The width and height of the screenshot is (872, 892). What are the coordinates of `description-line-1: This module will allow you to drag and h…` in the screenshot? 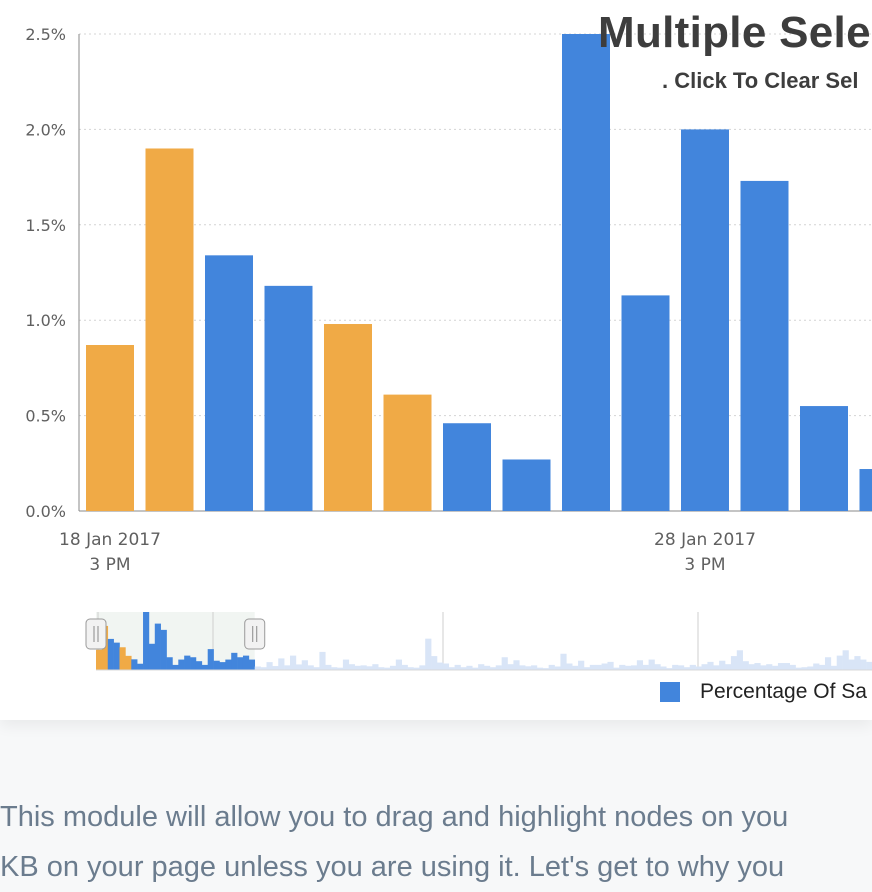 It's located at (436, 817).